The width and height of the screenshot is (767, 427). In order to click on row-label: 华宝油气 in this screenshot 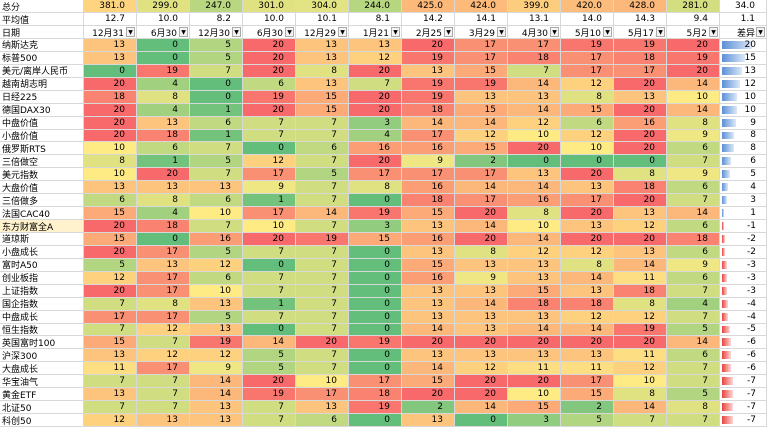, I will do `click(42, 382)`.